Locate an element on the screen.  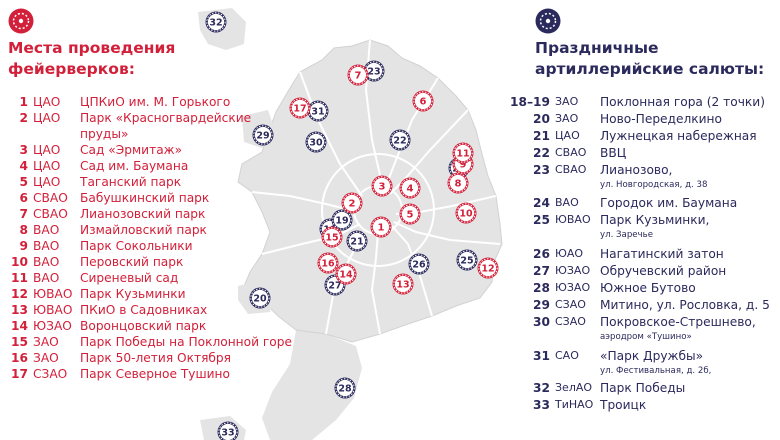
fireworks-marker: 4 is located at coordinates (410, 188).